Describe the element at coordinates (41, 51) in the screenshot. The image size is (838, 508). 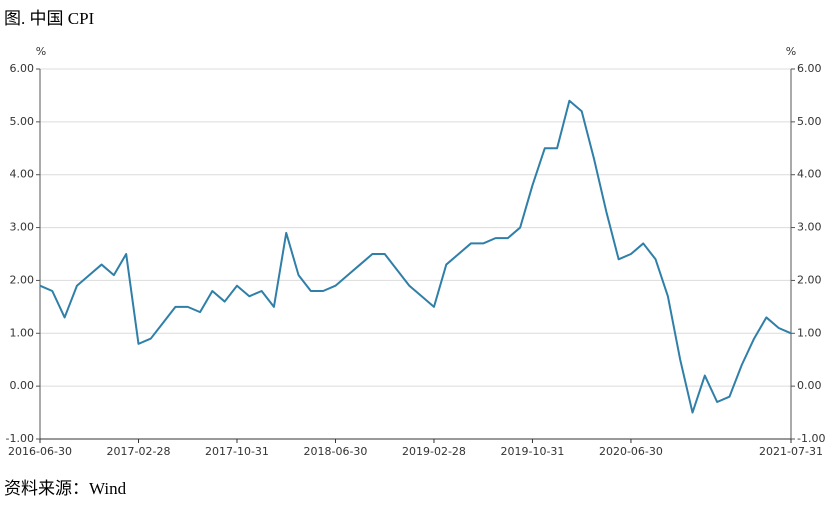
I see `y-unit: %` at that location.